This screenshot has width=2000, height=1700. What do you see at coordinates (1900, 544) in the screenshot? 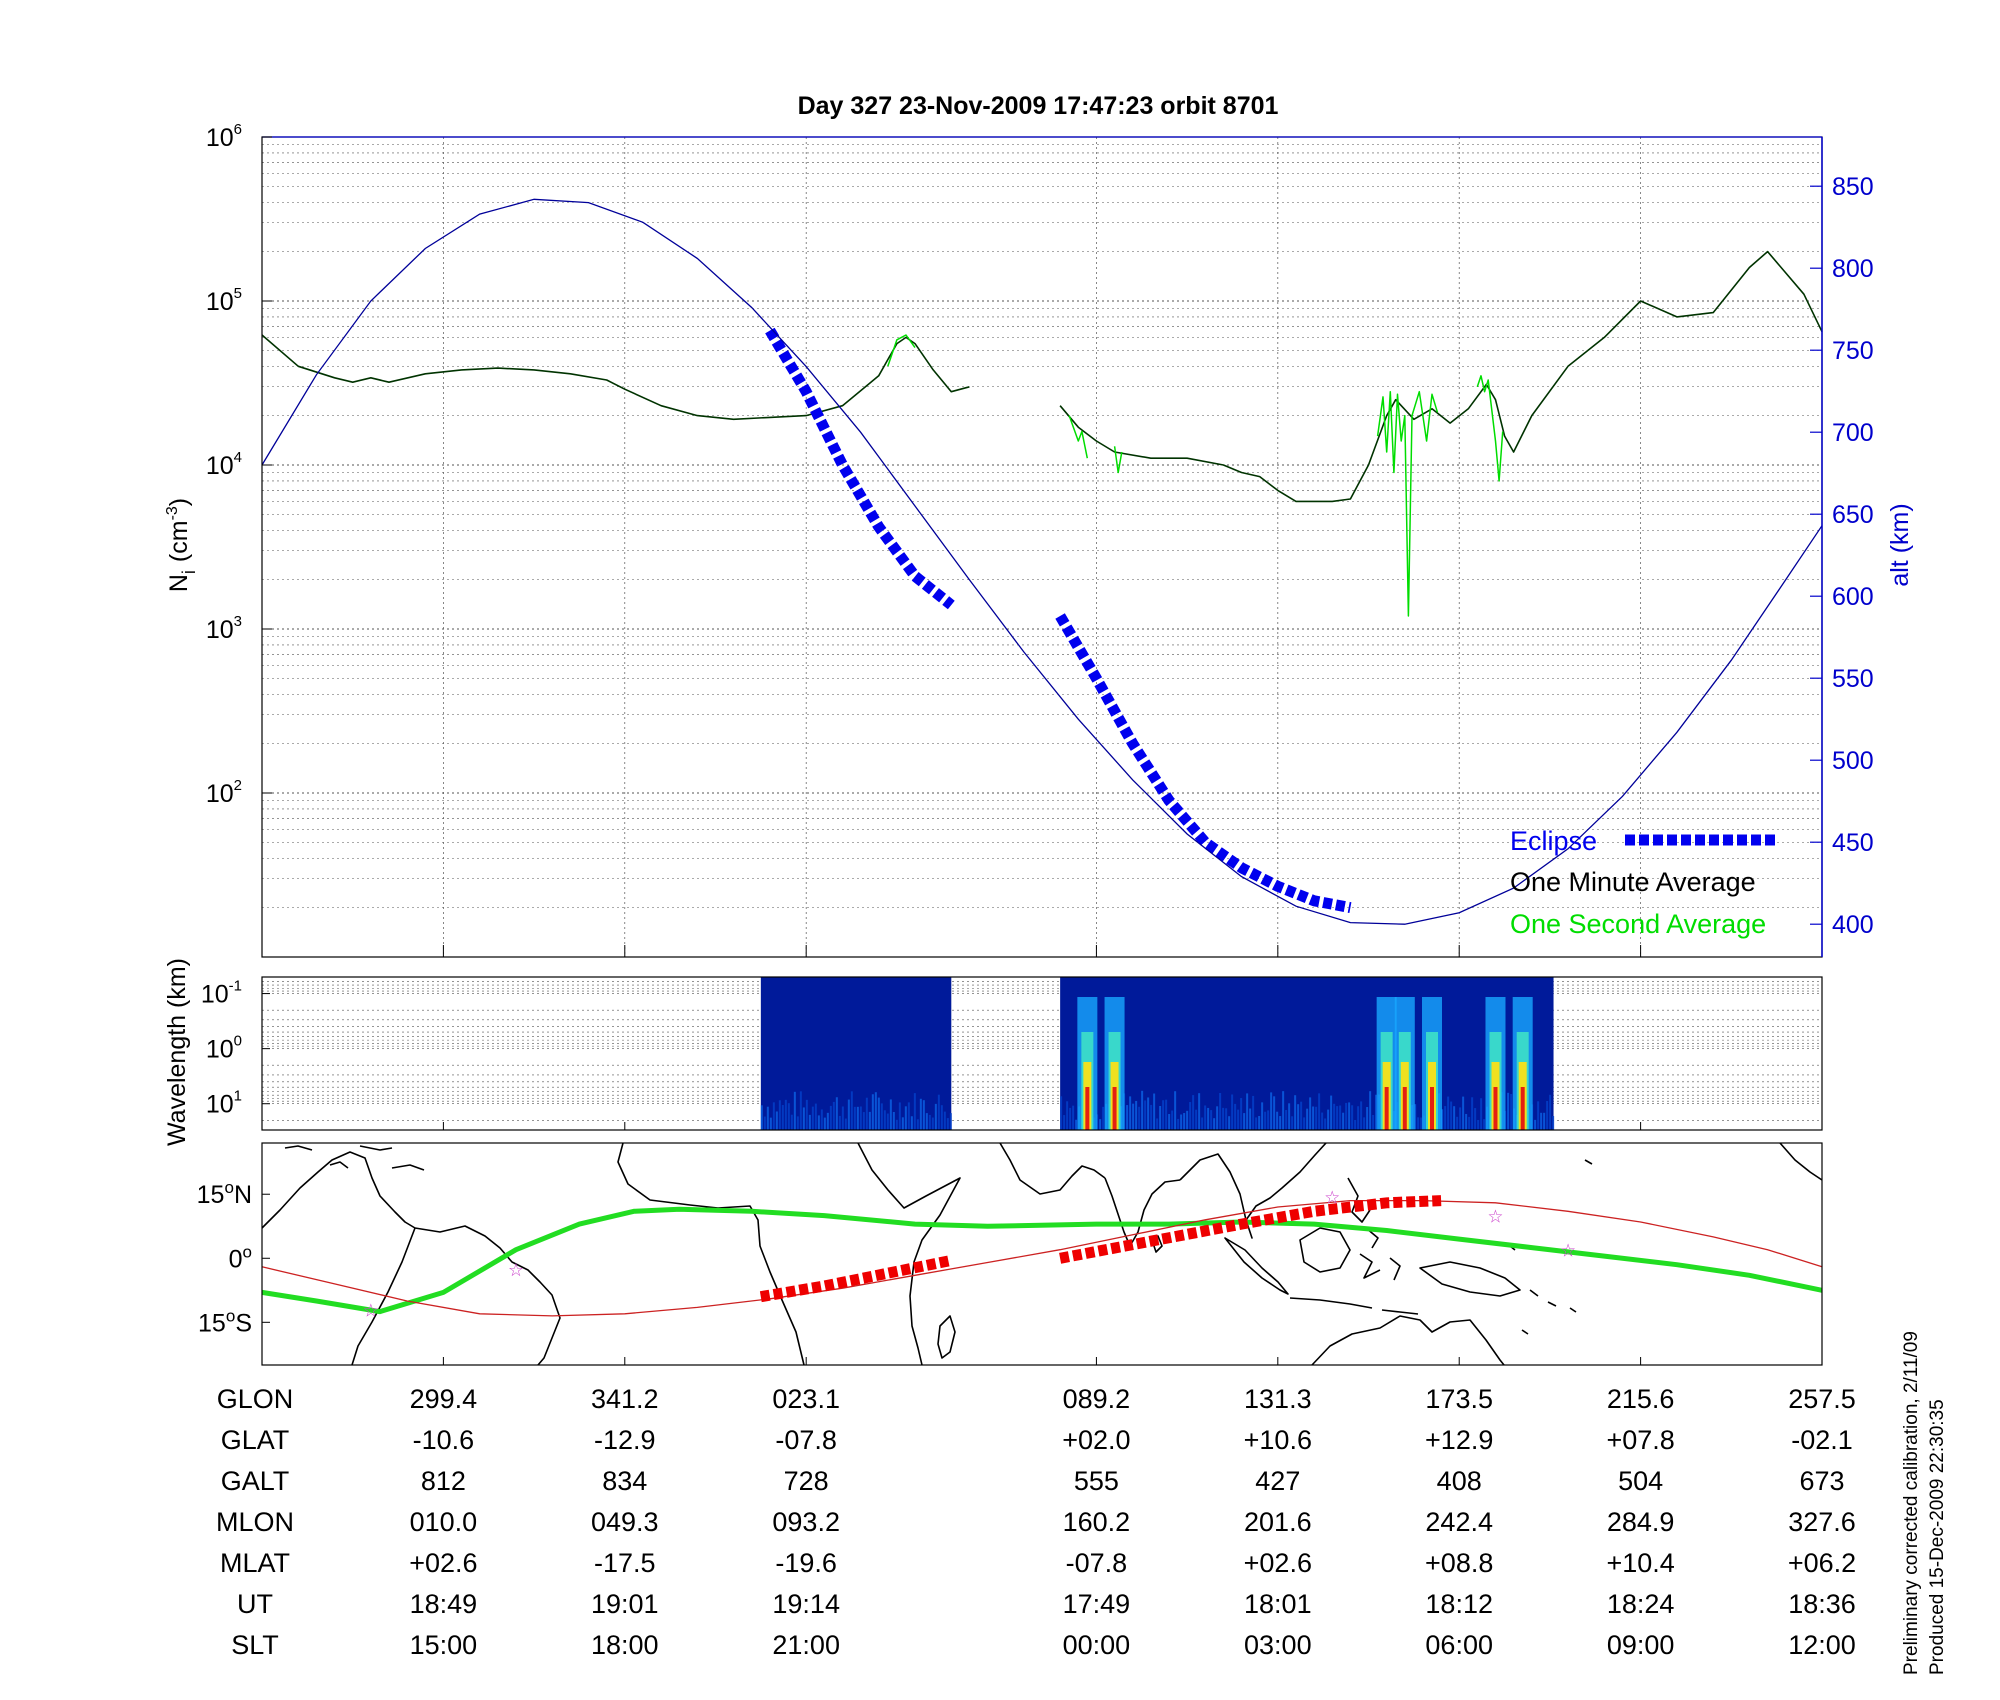
I see `altitude-axis-label: alt (km)` at bounding box center [1900, 544].